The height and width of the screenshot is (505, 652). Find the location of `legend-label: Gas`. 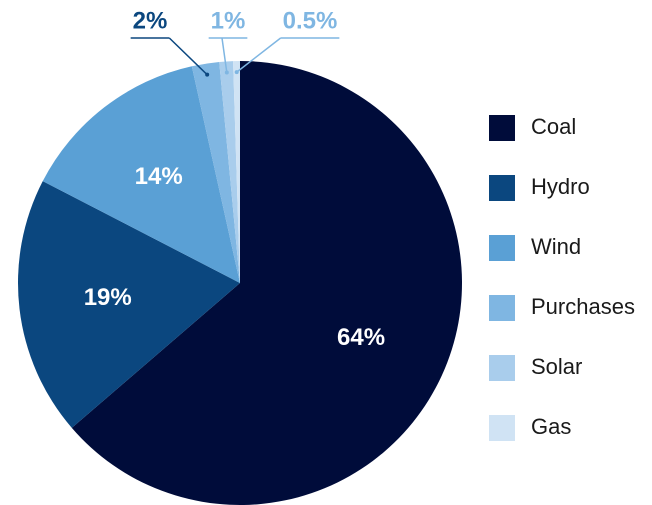

legend-label: Gas is located at coordinates (551, 426).